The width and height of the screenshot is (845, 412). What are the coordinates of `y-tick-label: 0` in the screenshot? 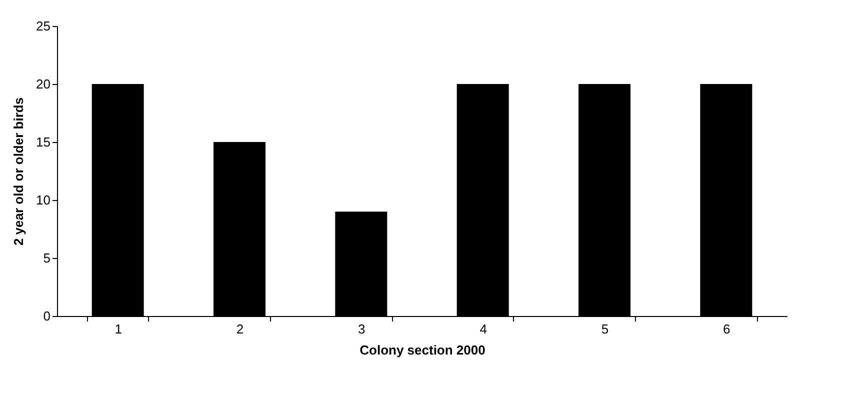 It's located at (46, 316).